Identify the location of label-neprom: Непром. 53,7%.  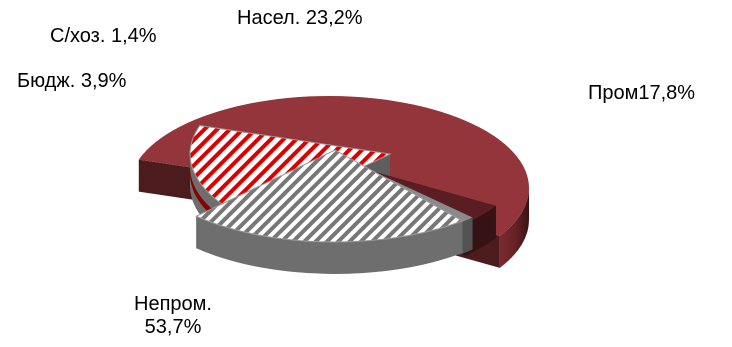
(173, 316).